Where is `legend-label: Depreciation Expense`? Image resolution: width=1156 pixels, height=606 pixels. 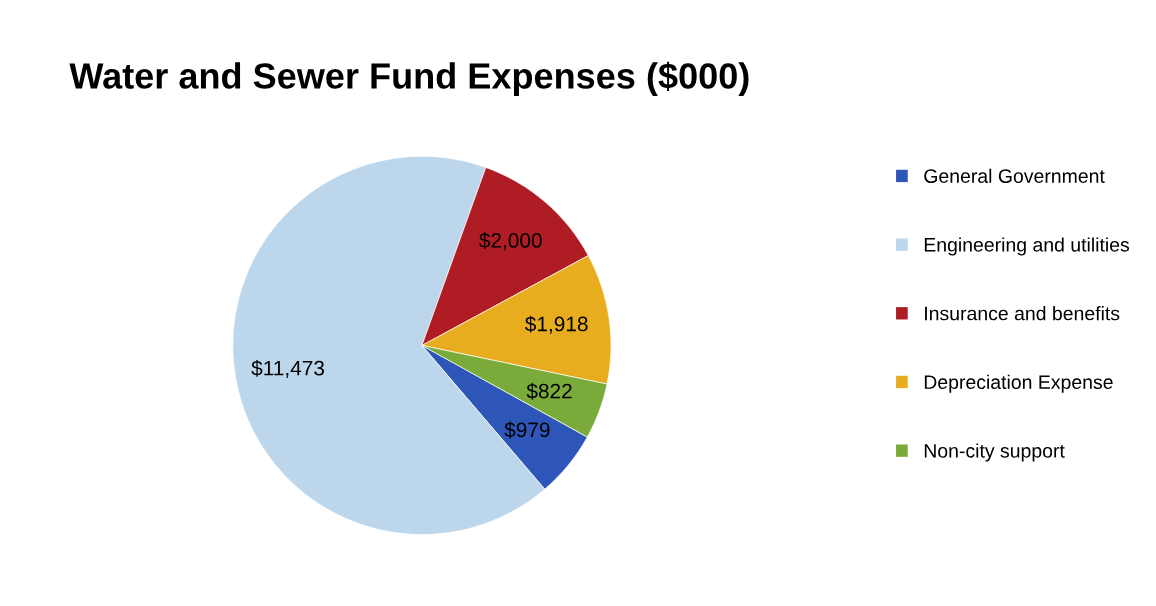
legend-label: Depreciation Expense is located at coordinates (1018, 383).